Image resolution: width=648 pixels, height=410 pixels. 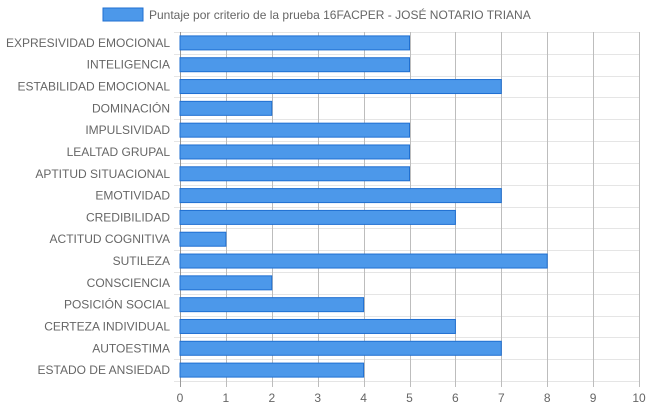 What do you see at coordinates (119, 152) in the screenshot?
I see `category-label: LEALTAD GRUPAL` at bounding box center [119, 152].